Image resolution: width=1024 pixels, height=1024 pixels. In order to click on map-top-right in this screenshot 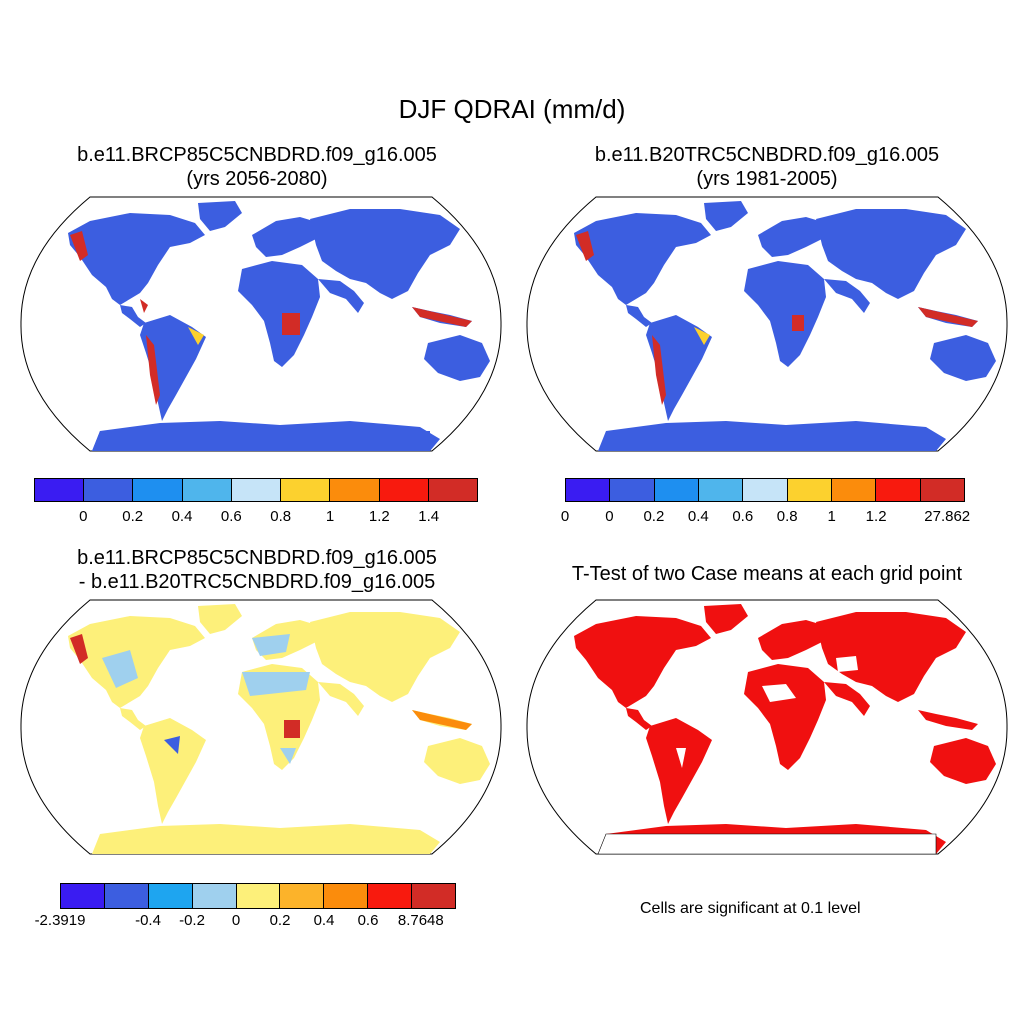, I will do `click(767, 324)`.